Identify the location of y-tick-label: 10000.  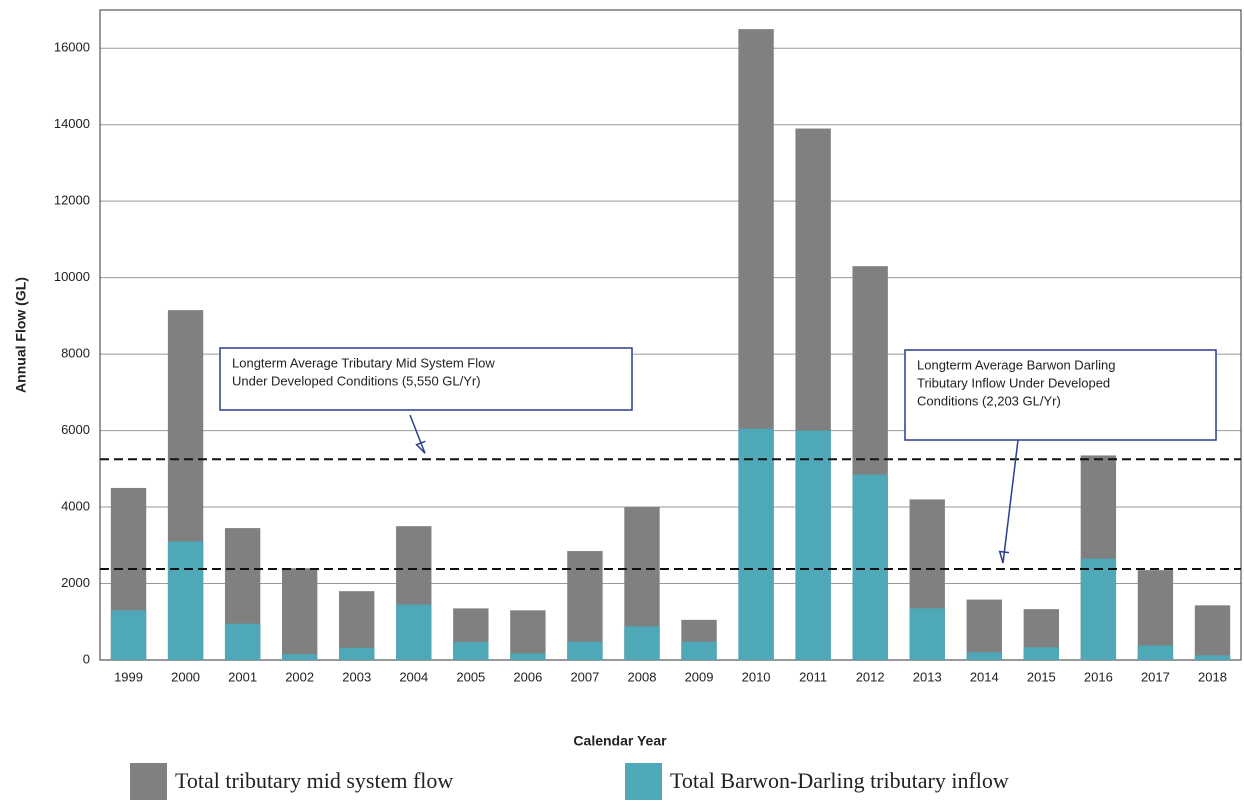
(72, 276).